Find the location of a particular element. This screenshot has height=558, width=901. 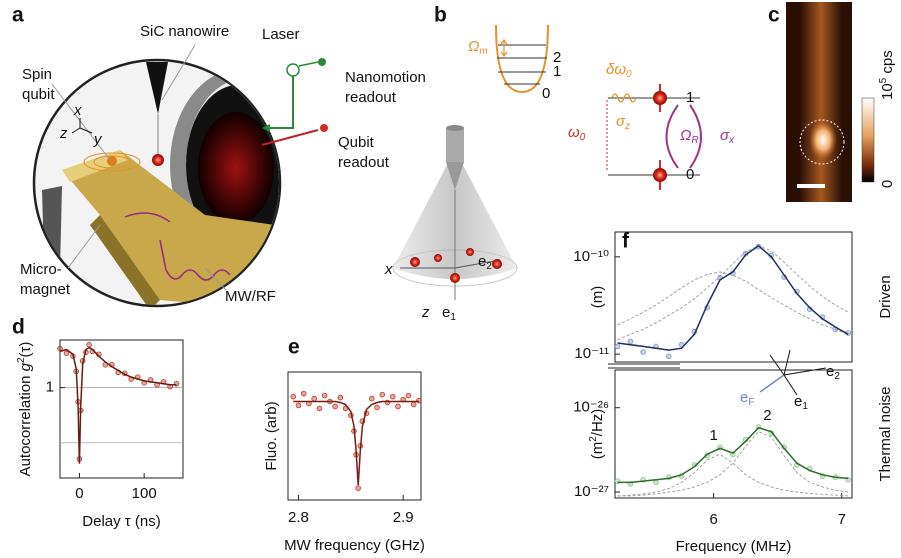

subscript: 1 is located at coordinates (805, 406).